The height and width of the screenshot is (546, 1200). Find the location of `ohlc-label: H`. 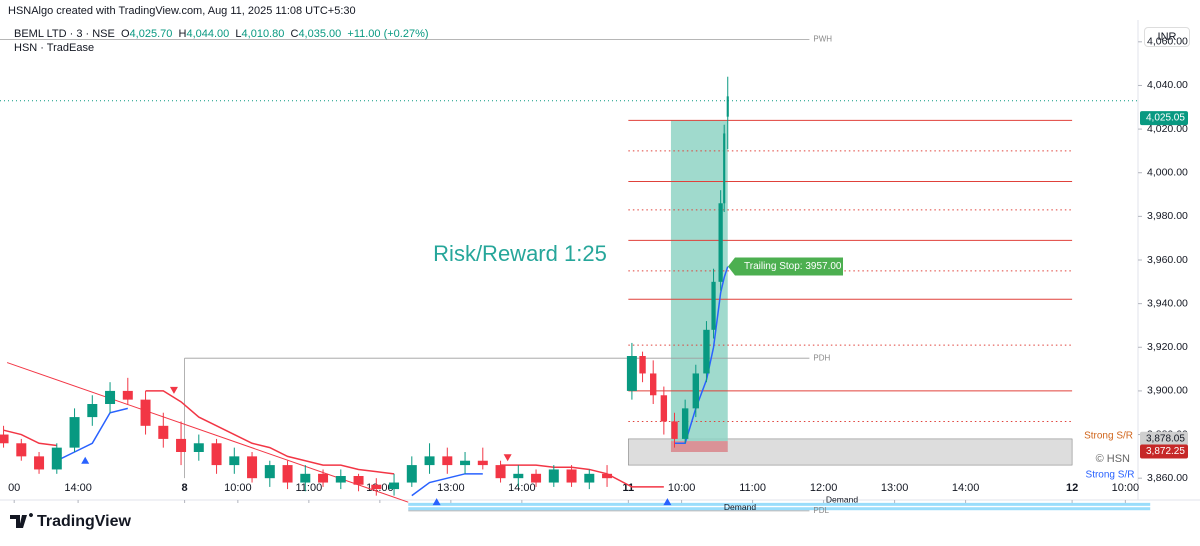

ohlc-label: H is located at coordinates (182, 34).